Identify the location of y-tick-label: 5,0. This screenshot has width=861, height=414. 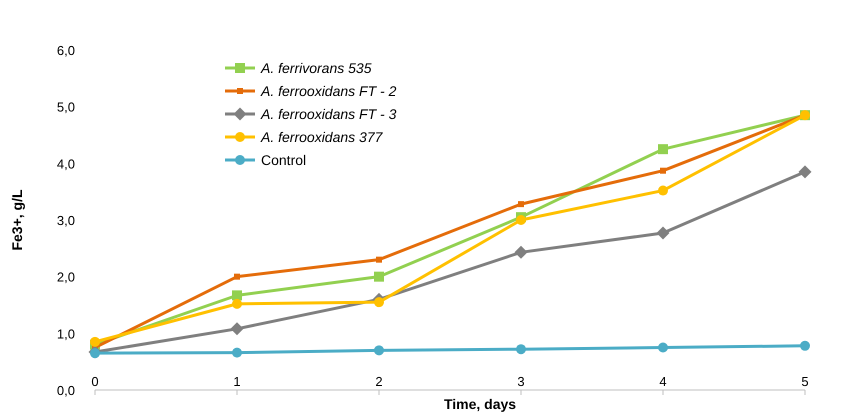
(65, 107).